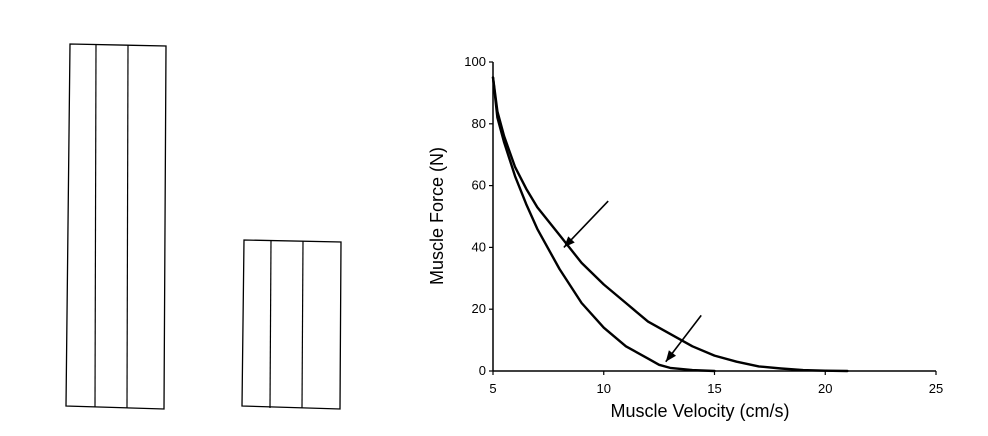  What do you see at coordinates (699, 411) in the screenshot?
I see `x-axis-title: Muscle Velocity (cm/s)` at bounding box center [699, 411].